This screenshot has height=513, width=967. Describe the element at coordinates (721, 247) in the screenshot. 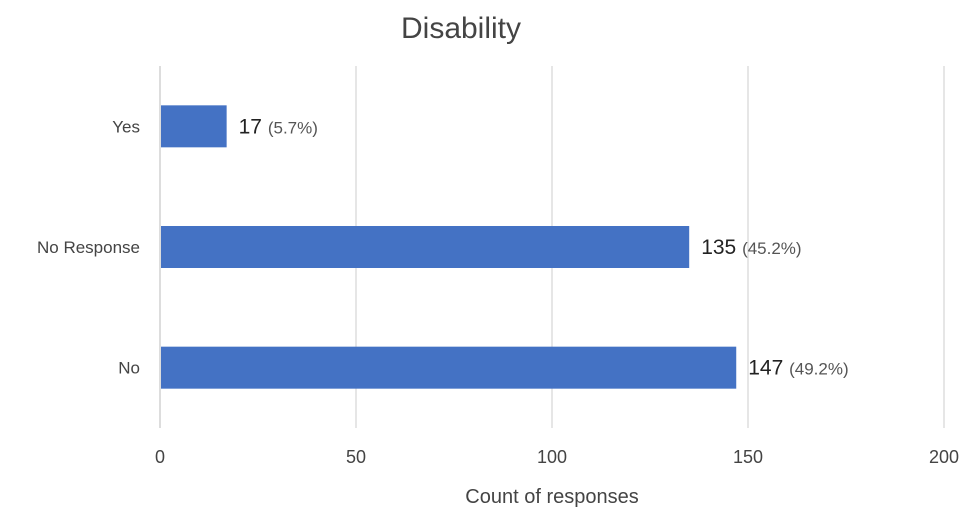

I see `data-label-count: 135` at that location.